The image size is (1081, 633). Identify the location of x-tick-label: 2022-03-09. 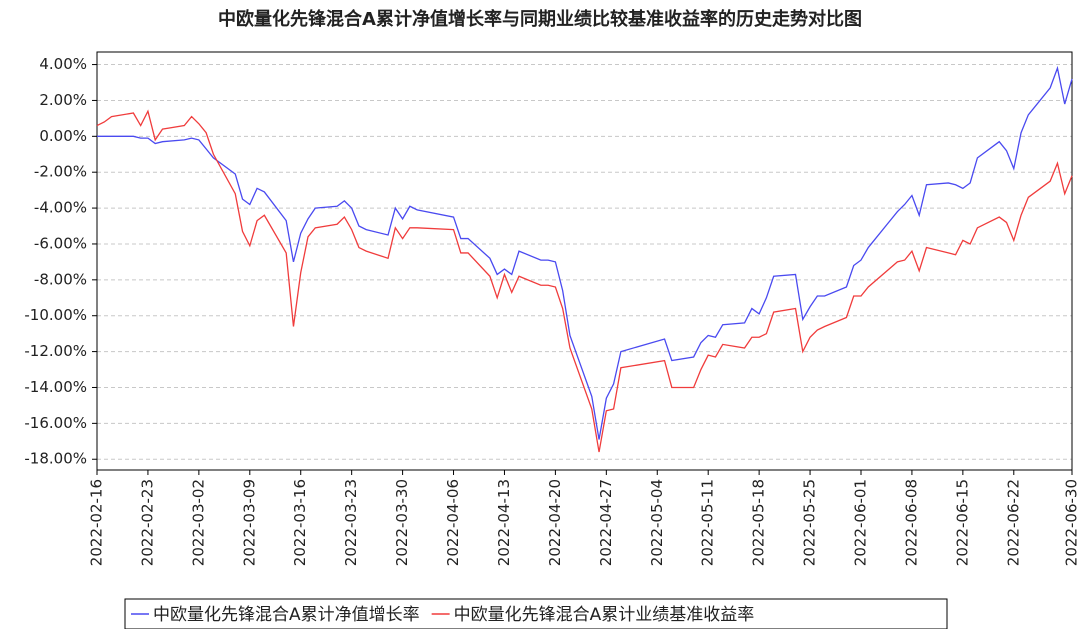
(249, 522).